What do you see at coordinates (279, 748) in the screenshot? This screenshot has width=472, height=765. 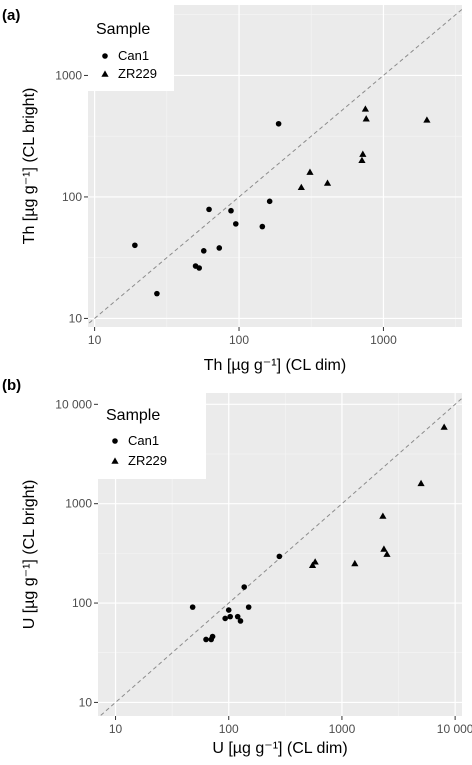 I see `x-axis-title: U [µg g⁻¹] (CL dim)` at bounding box center [279, 748].